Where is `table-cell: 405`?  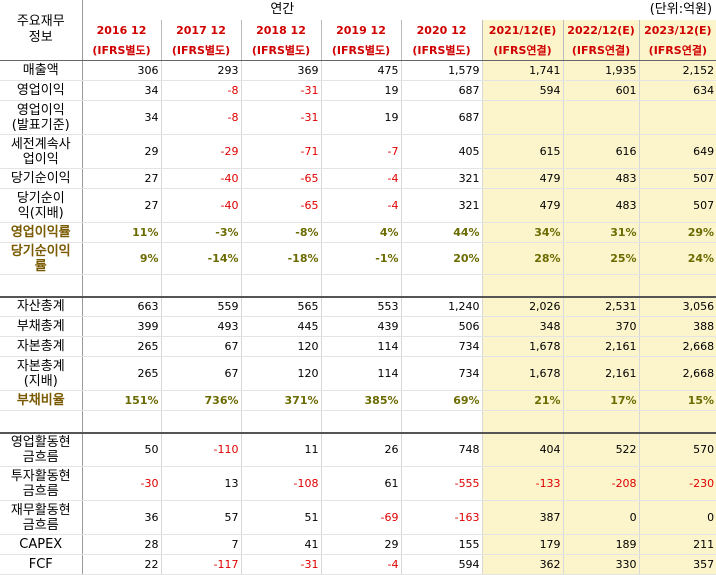
table-cell: 405 is located at coordinates (442, 151).